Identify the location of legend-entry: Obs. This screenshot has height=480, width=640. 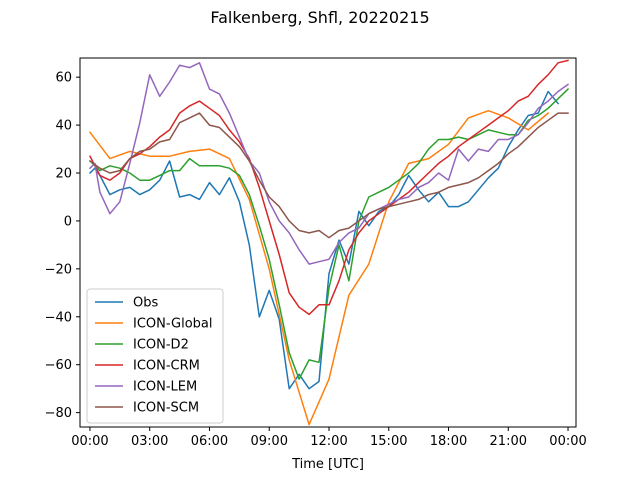
(145, 303).